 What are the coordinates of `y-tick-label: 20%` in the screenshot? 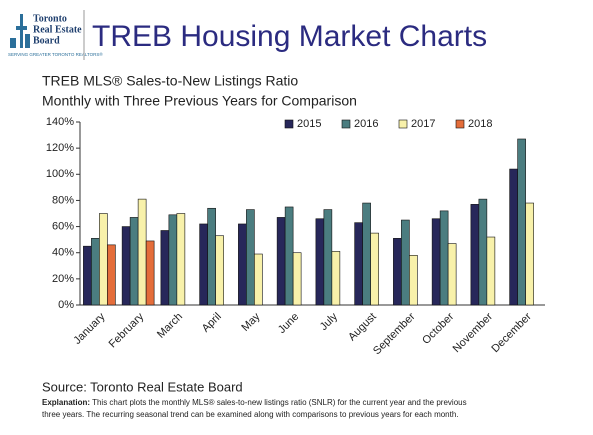 It's located at (63, 279).